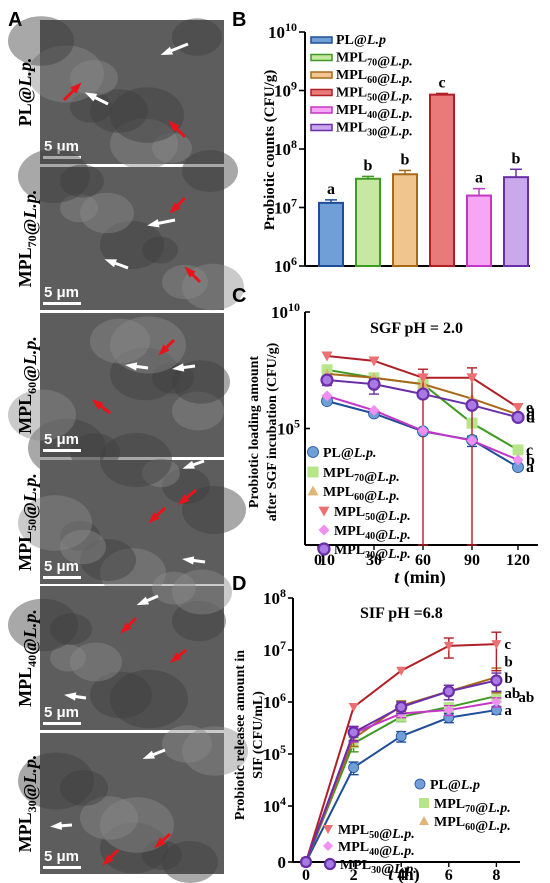 The height and width of the screenshot is (883, 550). Describe the element at coordinates (526, 698) in the screenshot. I see `end-label: ab` at that location.